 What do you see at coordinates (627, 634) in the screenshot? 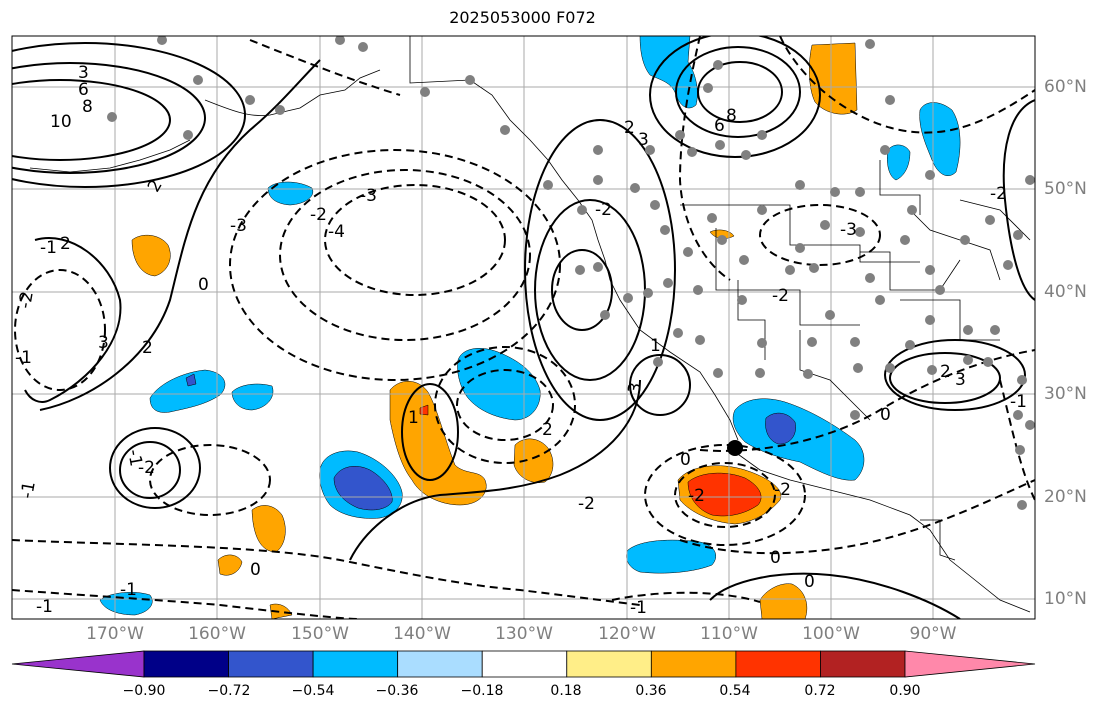
I see `lon-label: 120°W` at bounding box center [627, 634].